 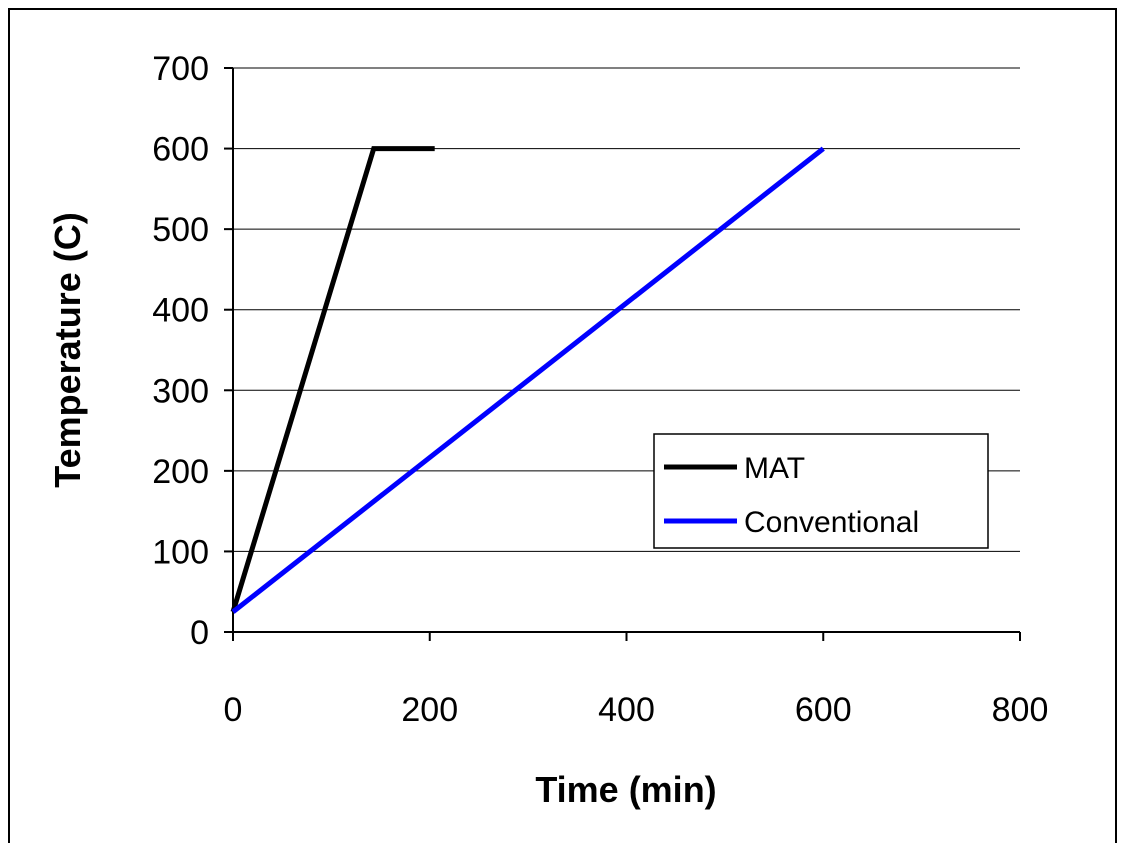 What do you see at coordinates (180, 472) in the screenshot?
I see `y-tick-label: 200` at bounding box center [180, 472].